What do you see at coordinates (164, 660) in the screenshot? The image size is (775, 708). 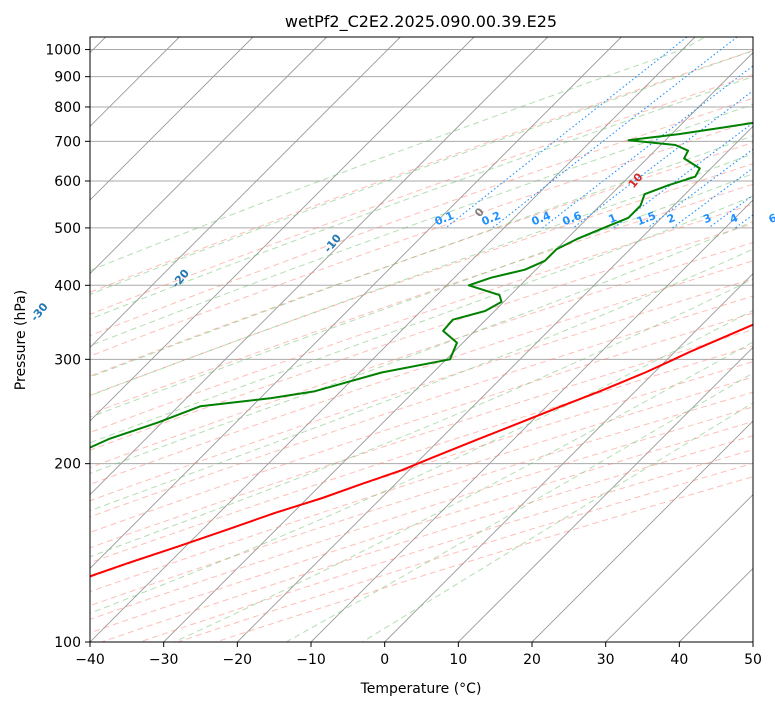 I see `x-tick-label: −30` at bounding box center [164, 660].